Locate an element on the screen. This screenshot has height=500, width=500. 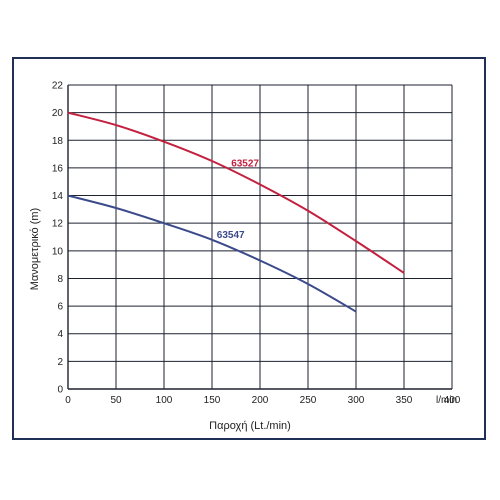
x-tick-label: 200 is located at coordinates (260, 400).